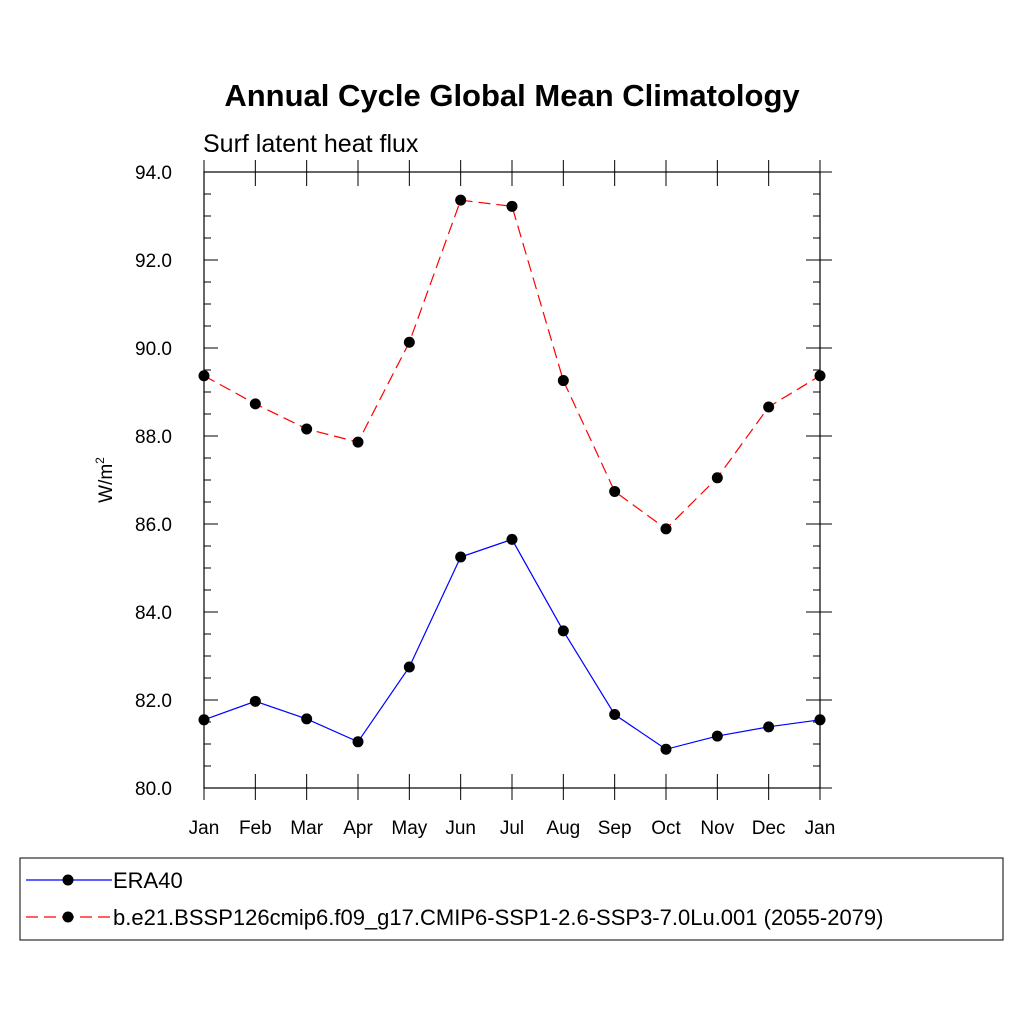  I want to click on chart-subtitle: Surf latent heat flux, so click(311, 144).